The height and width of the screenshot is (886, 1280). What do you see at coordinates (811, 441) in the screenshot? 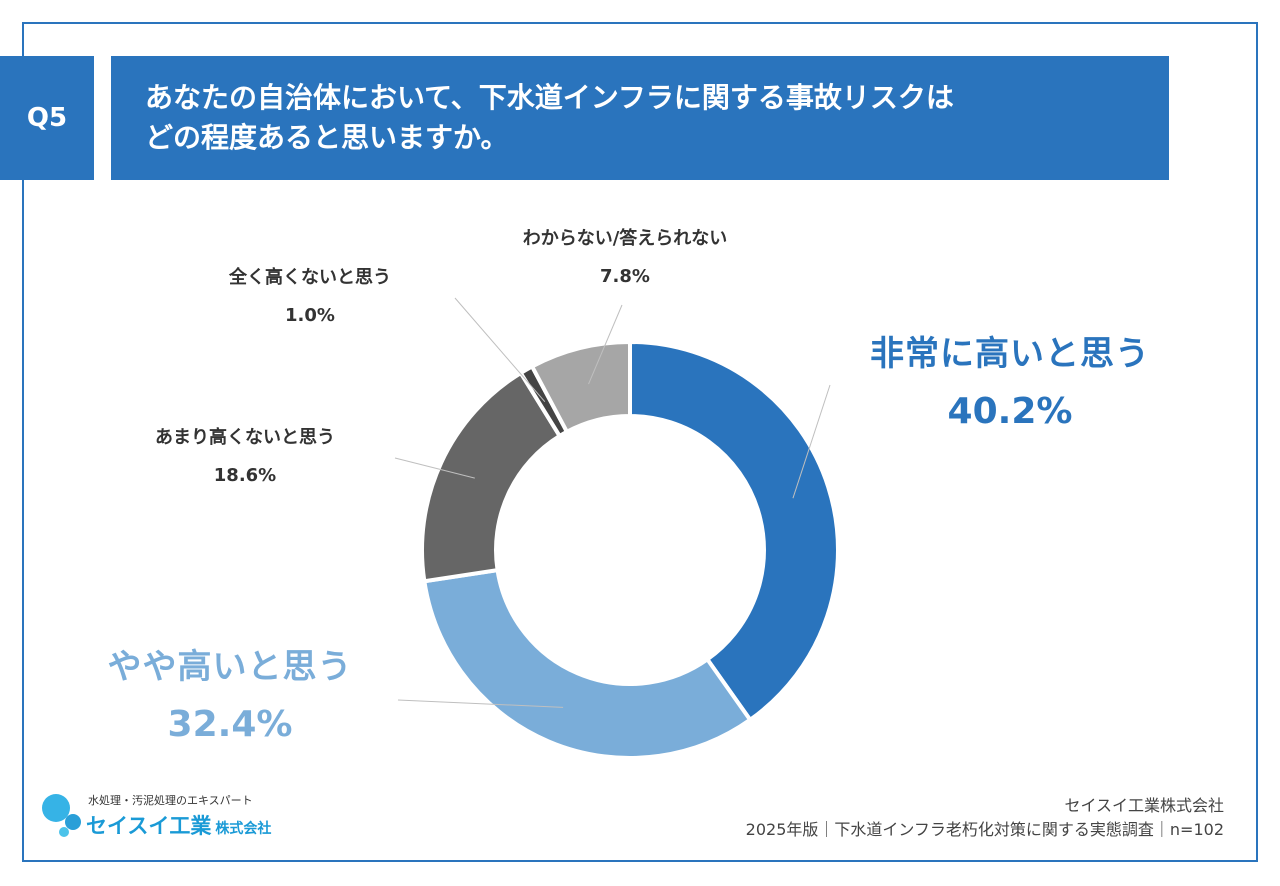
I see `slice-very-high-leader-line` at bounding box center [811, 441].